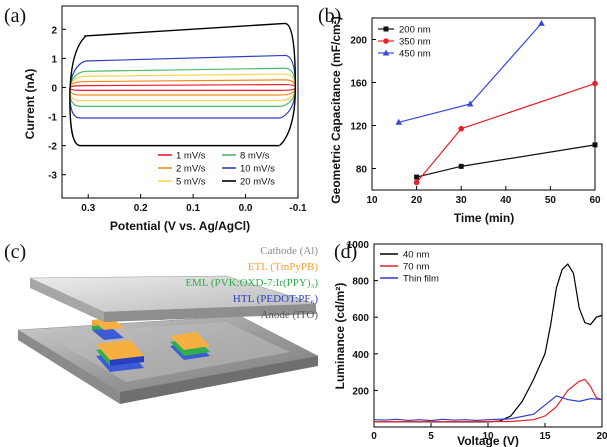 The image size is (607, 447). I want to click on layer-label-anode: Anode (ITO), so click(289, 315).